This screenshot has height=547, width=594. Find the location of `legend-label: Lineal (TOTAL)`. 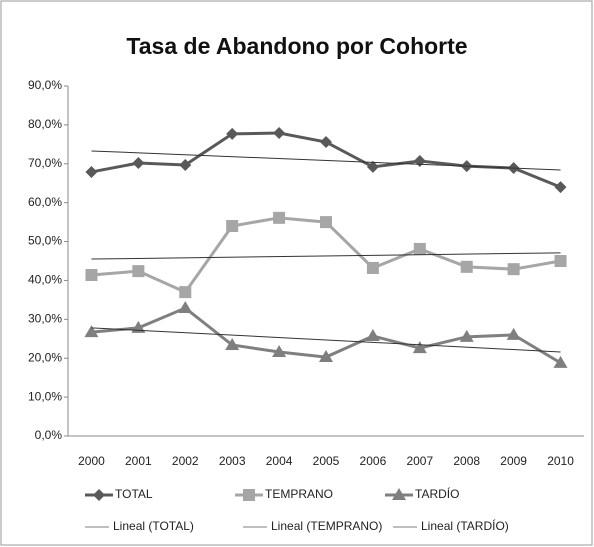

legend-label: Lineal (TOTAL) is located at coordinates (153, 526).